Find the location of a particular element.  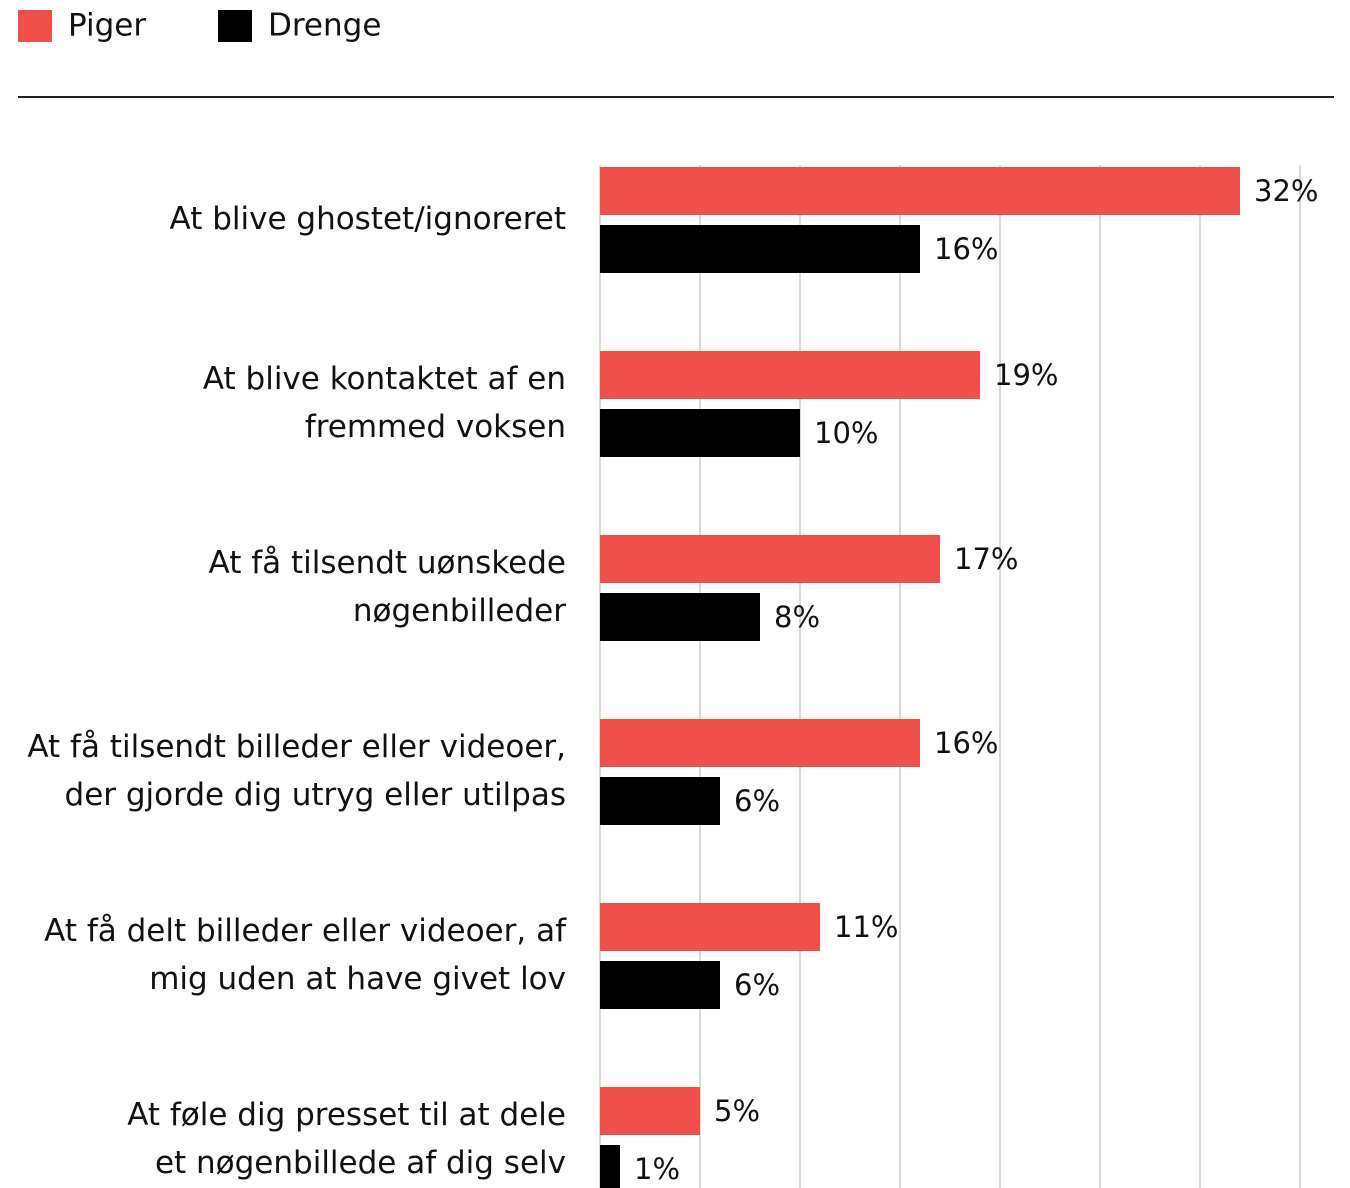

value-label: 19% is located at coordinates (1026, 375).